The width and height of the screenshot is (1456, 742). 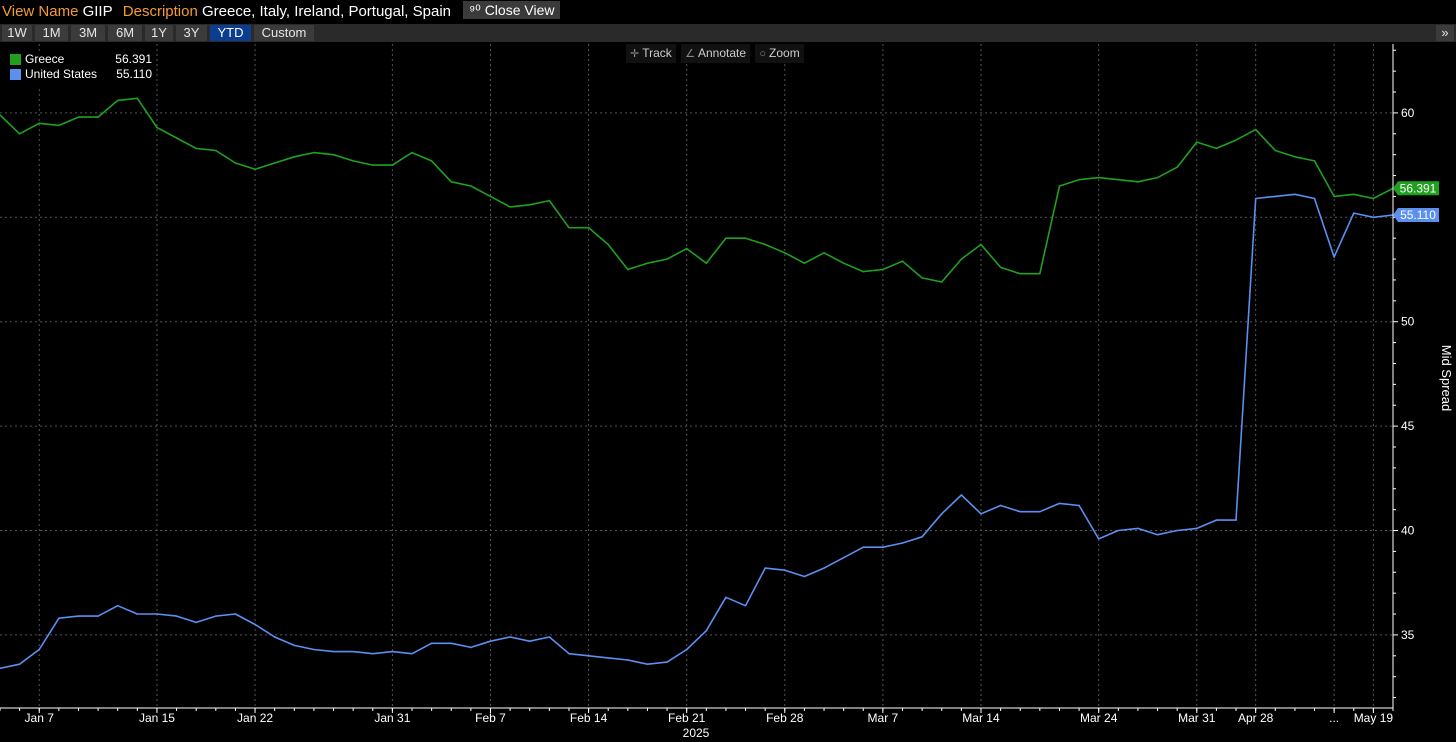 What do you see at coordinates (125, 33) in the screenshot?
I see `range-6m-button: 6M` at bounding box center [125, 33].